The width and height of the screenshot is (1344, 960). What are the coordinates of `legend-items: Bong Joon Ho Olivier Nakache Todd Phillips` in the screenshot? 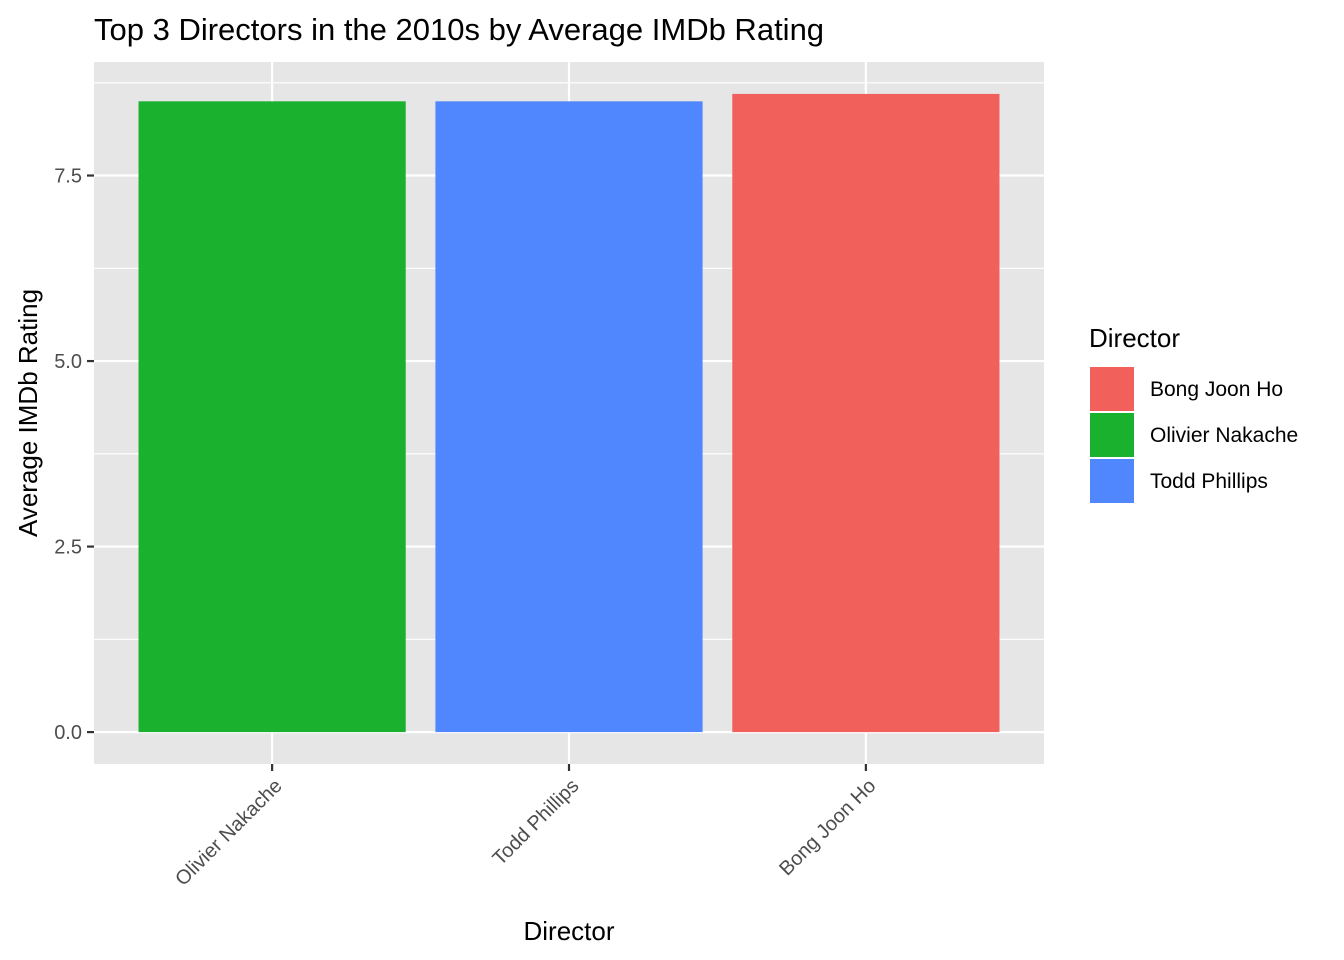 It's located at (1193, 435).